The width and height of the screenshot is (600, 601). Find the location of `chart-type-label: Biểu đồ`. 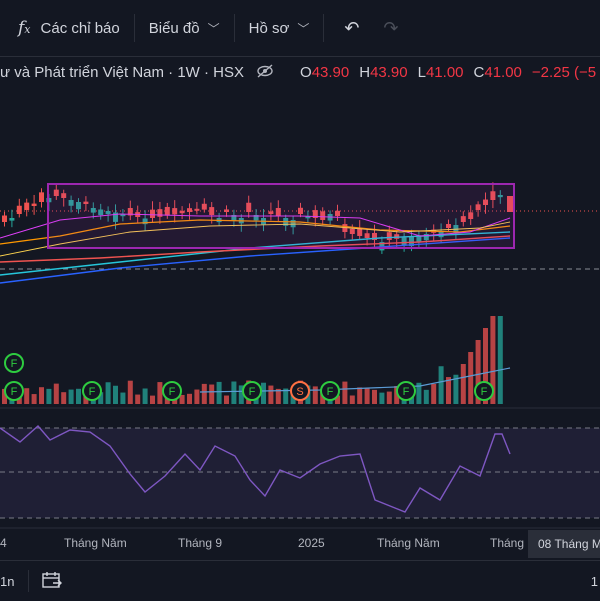

chart-type-label: Biểu đồ is located at coordinates (174, 28).